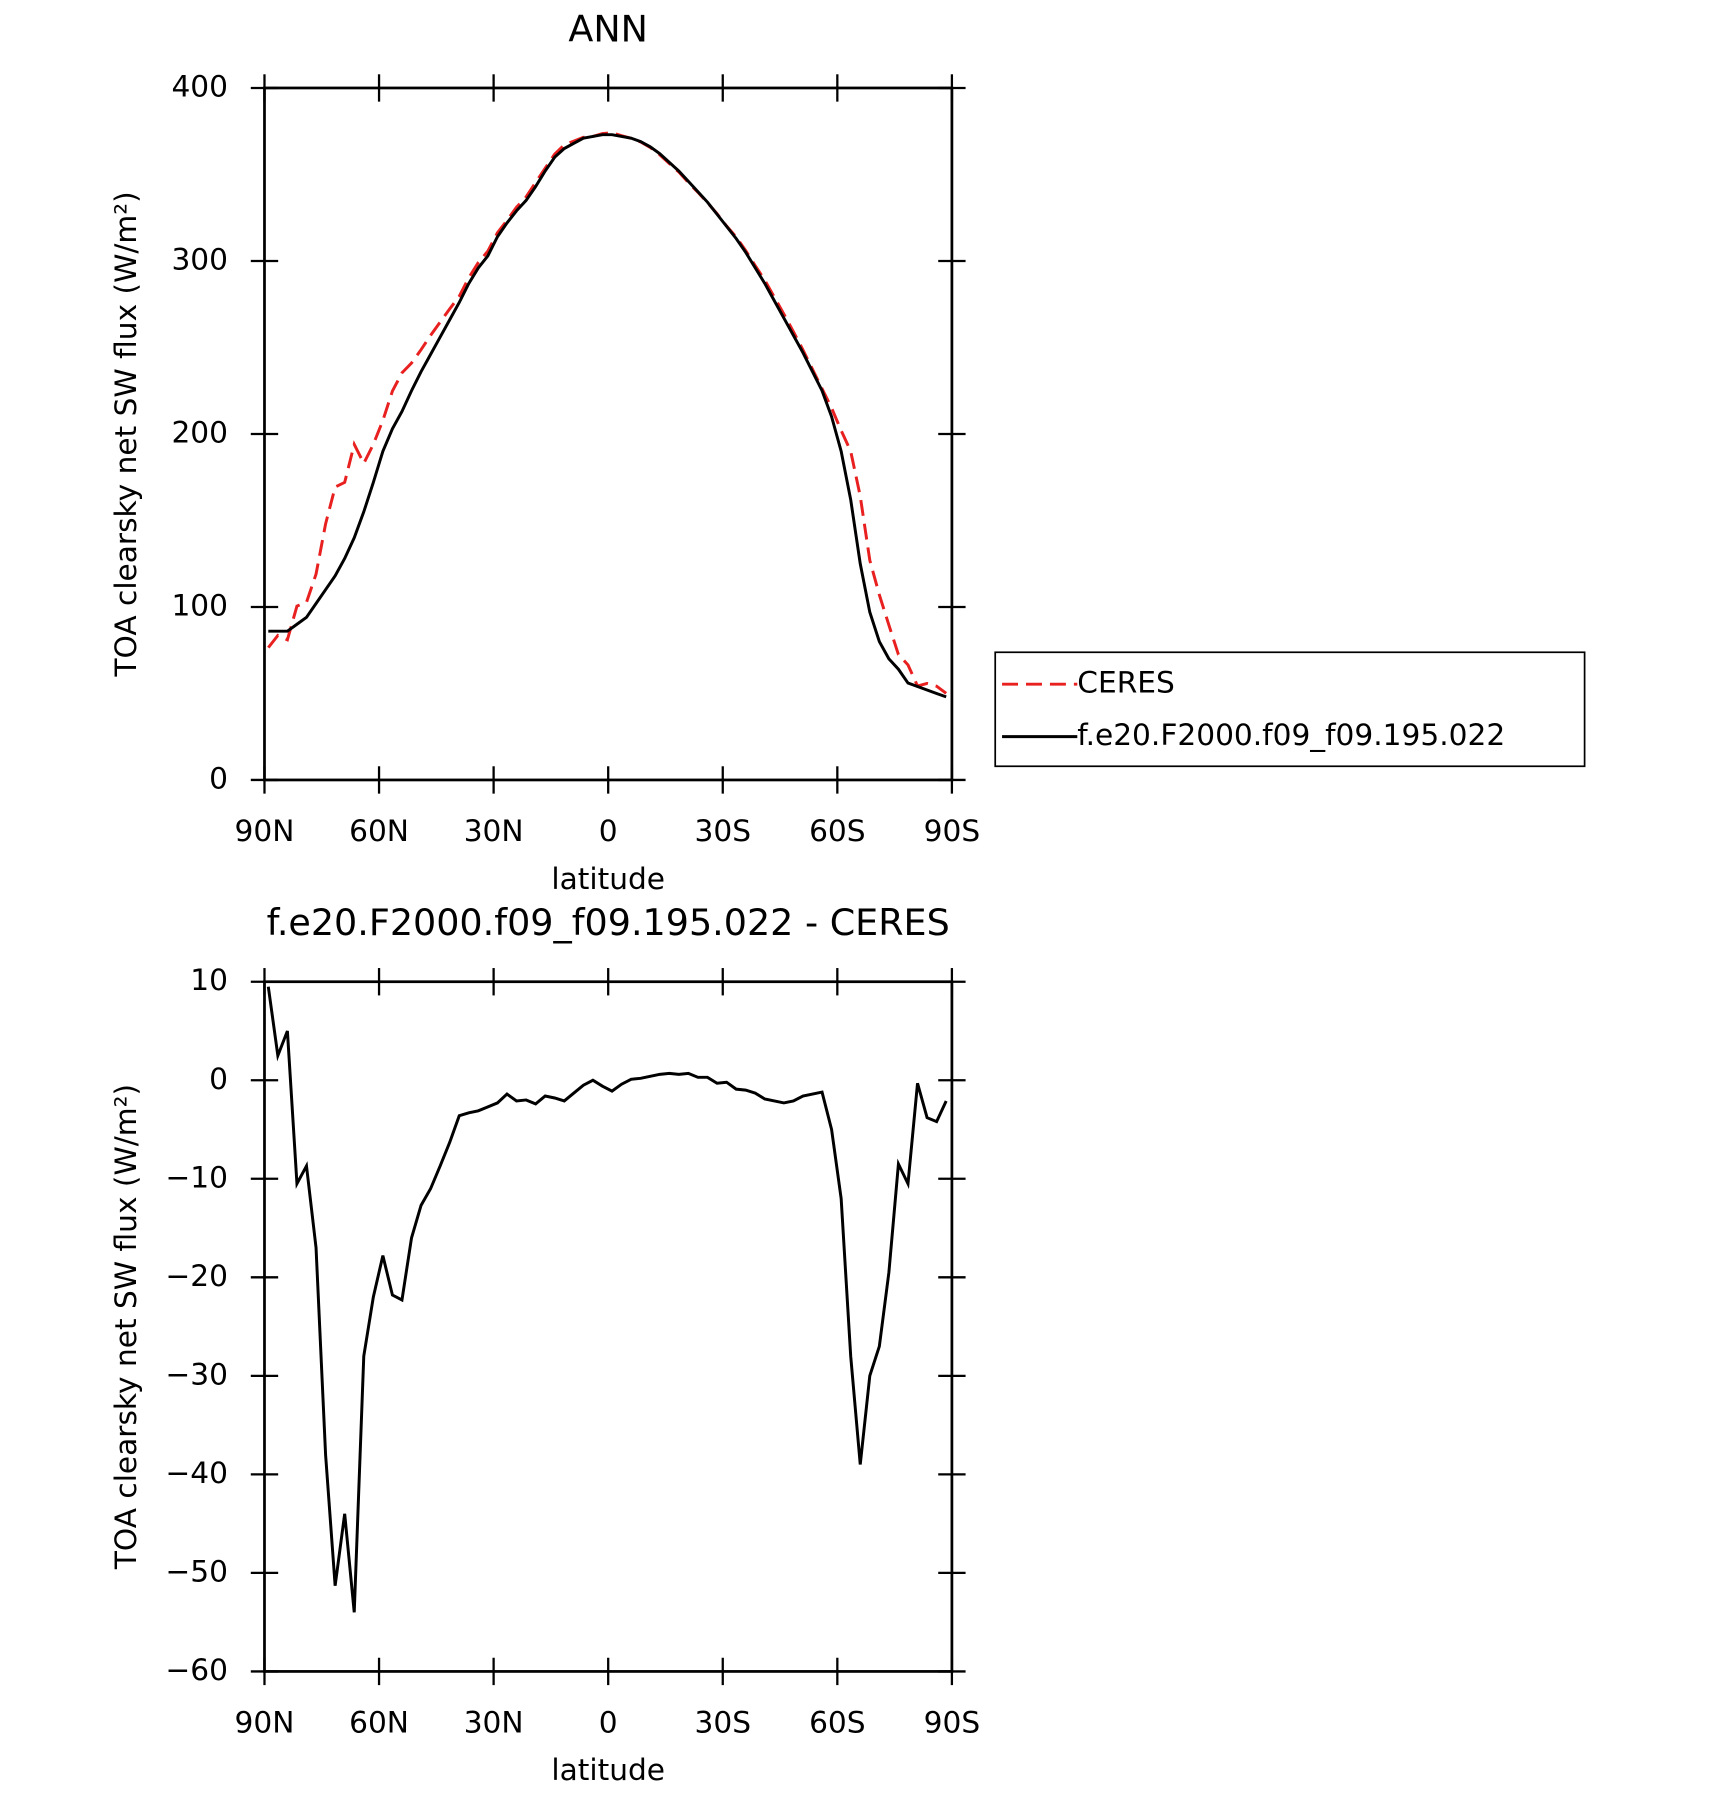 The width and height of the screenshot is (1710, 1805). Describe the element at coordinates (199, 85) in the screenshot. I see `y-tick-label: 400` at that location.